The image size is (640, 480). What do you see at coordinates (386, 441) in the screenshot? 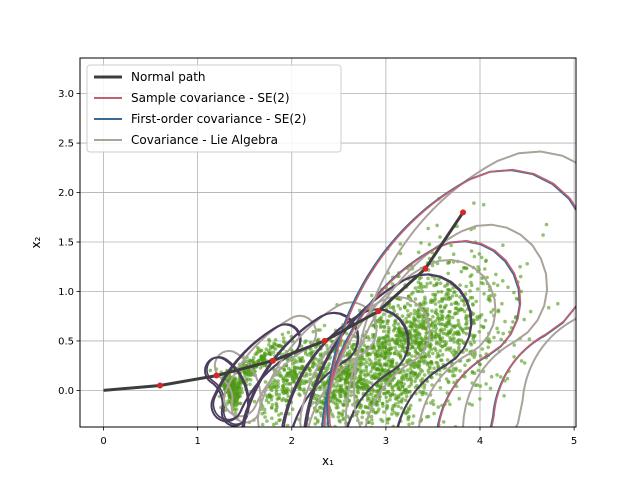
I see `x-tick-label: 3` at bounding box center [386, 441].